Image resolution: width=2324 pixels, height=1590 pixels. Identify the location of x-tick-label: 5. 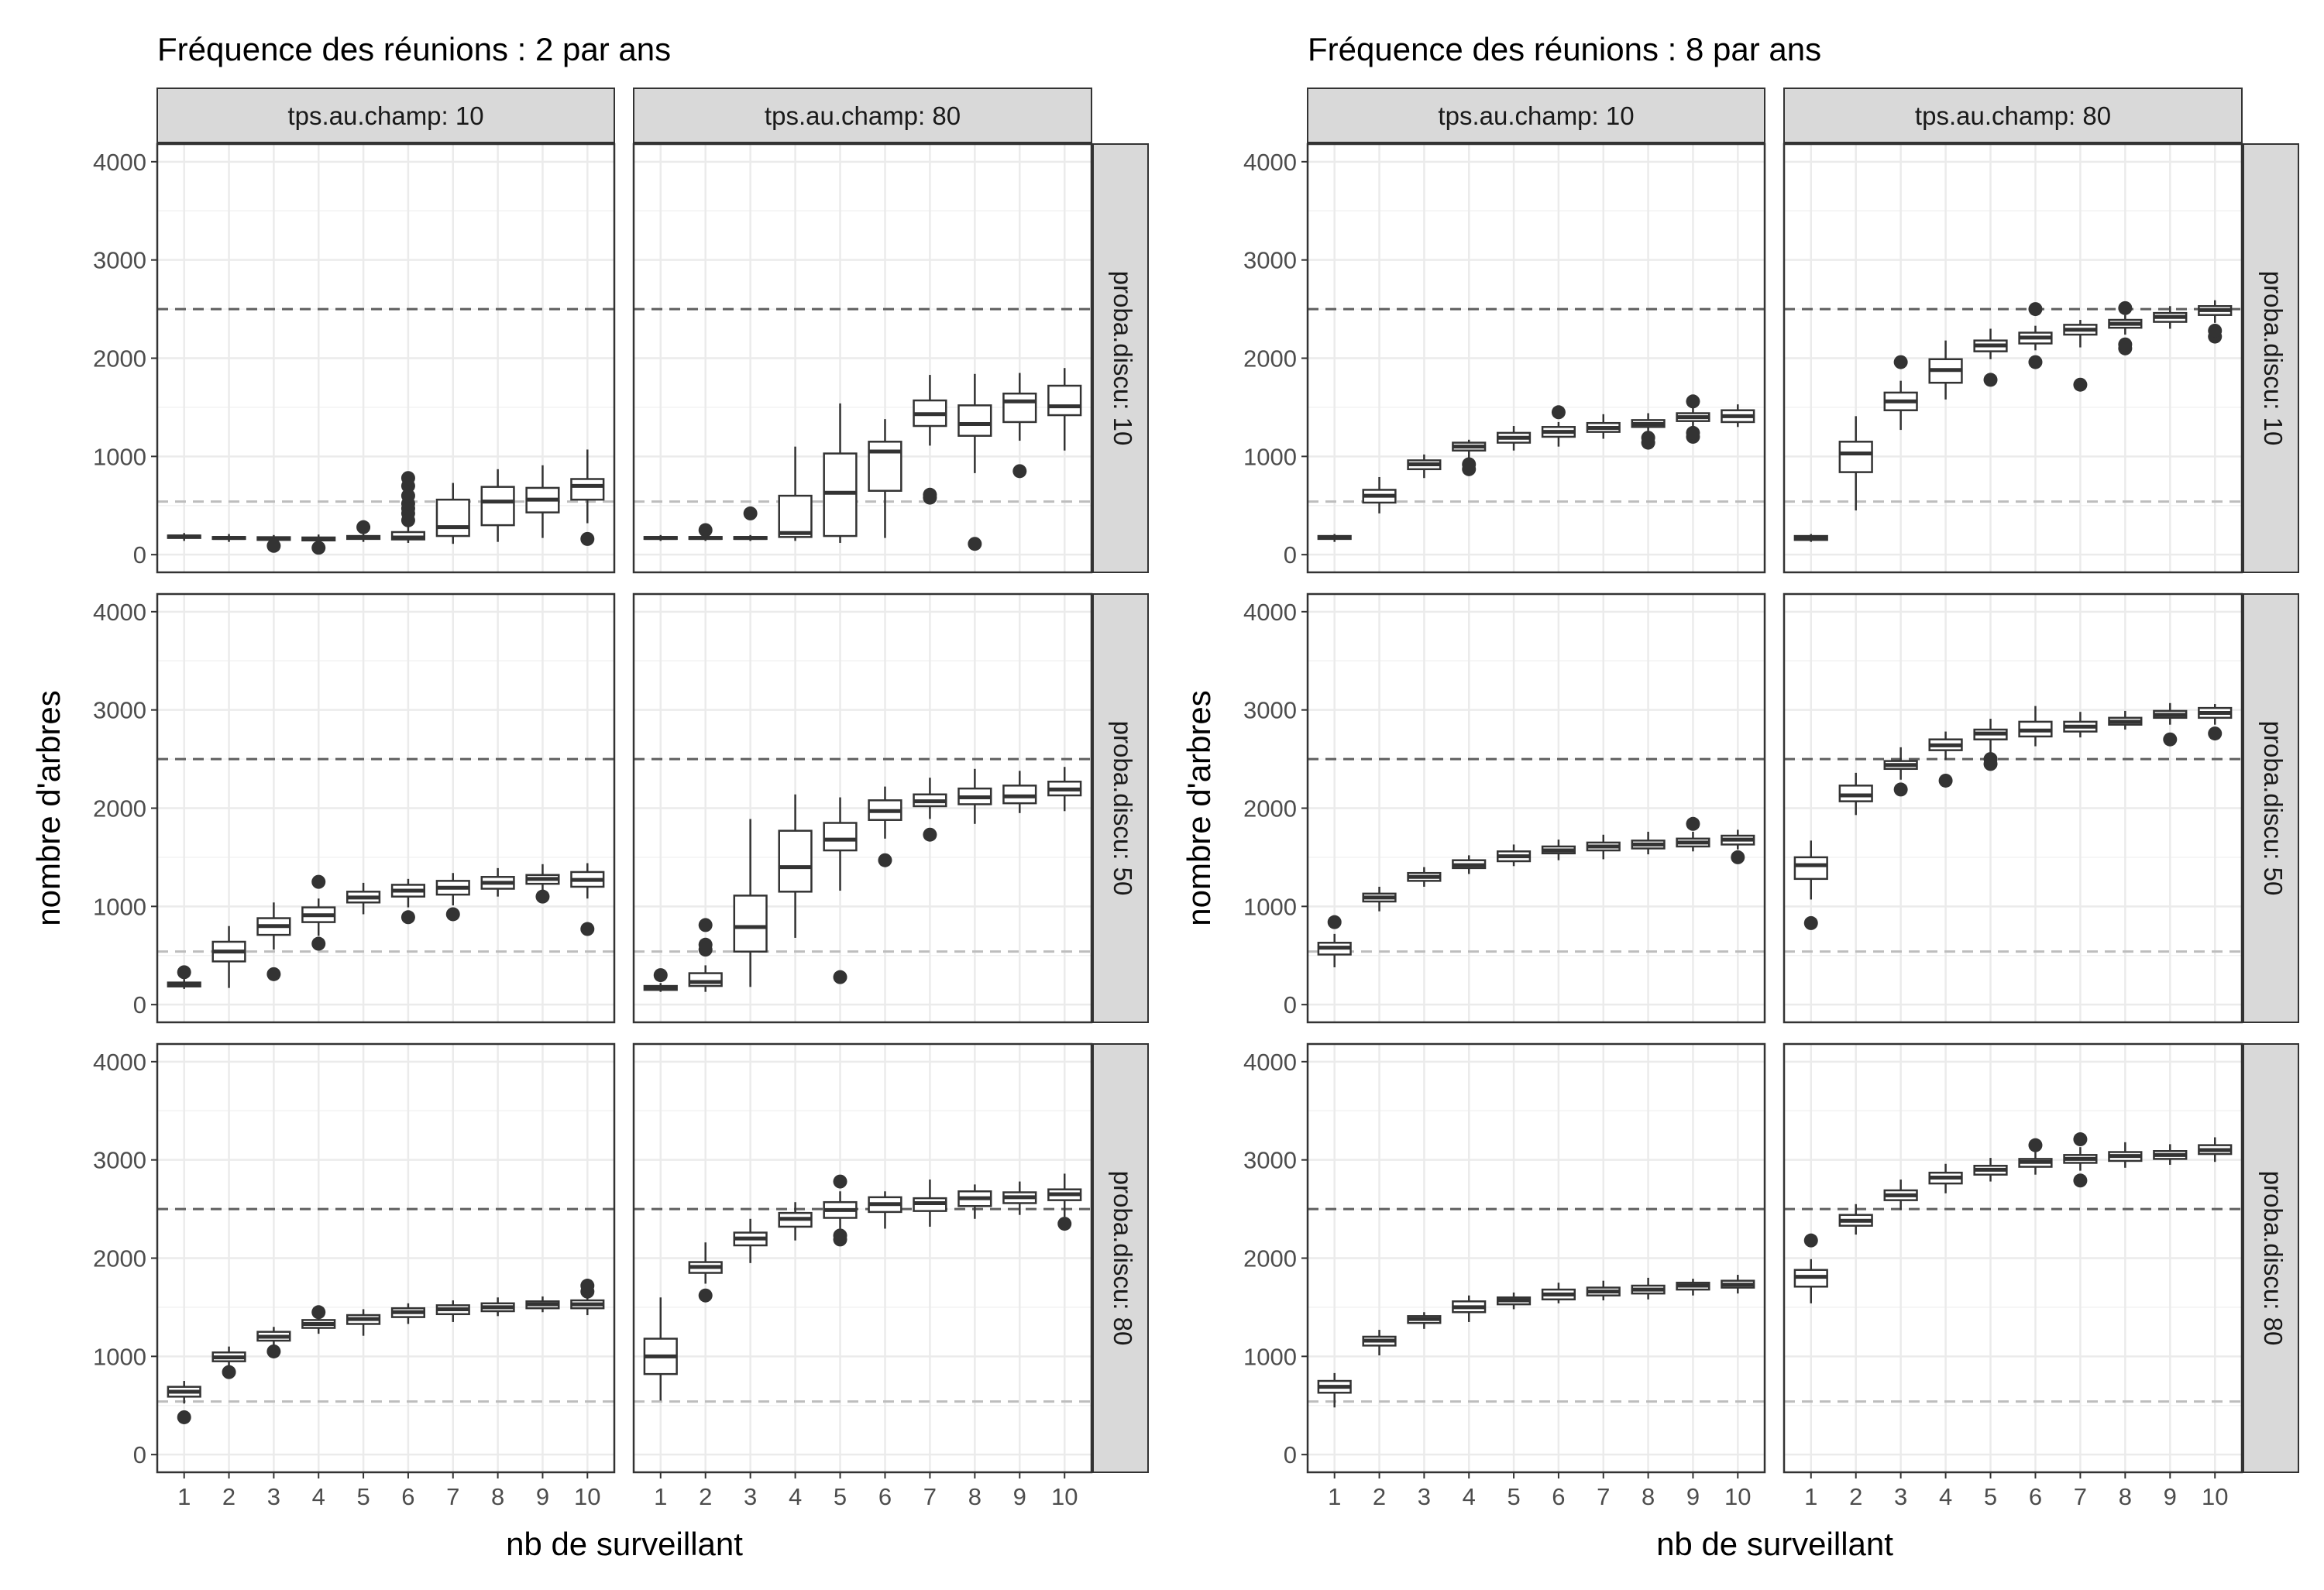
(1513, 1496).